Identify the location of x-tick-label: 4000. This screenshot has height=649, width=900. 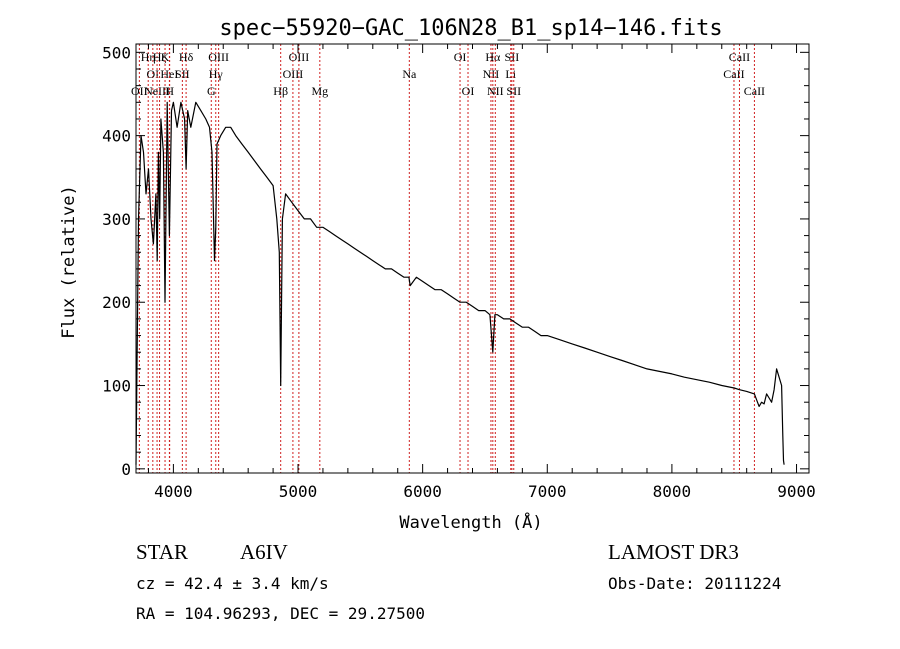
(173, 491).